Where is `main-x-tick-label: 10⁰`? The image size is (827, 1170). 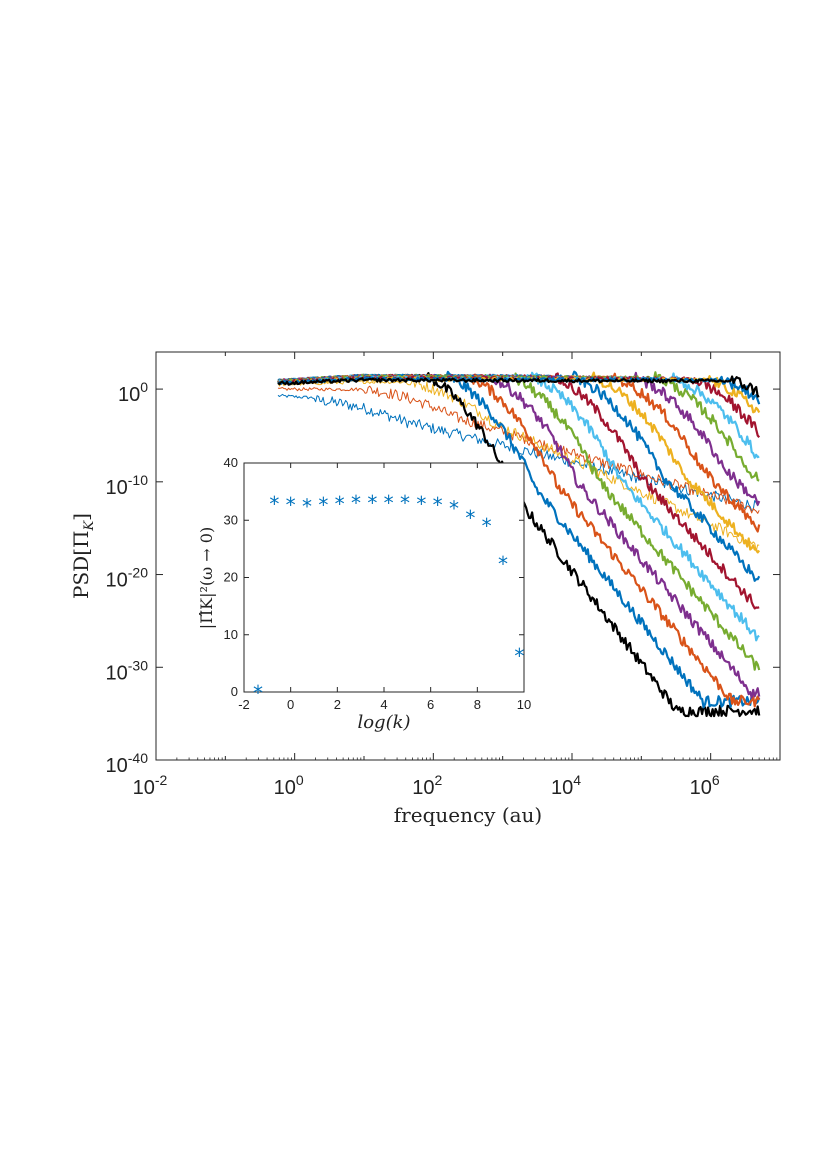
main-x-tick-label: 10⁰ is located at coordinates (289, 785).